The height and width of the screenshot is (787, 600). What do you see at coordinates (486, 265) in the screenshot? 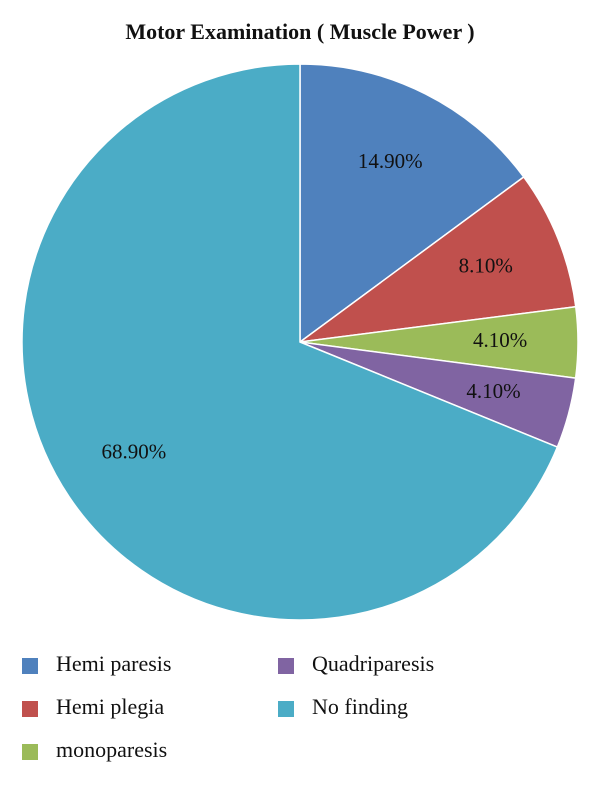
I see `data-label: 8.10%` at bounding box center [486, 265].